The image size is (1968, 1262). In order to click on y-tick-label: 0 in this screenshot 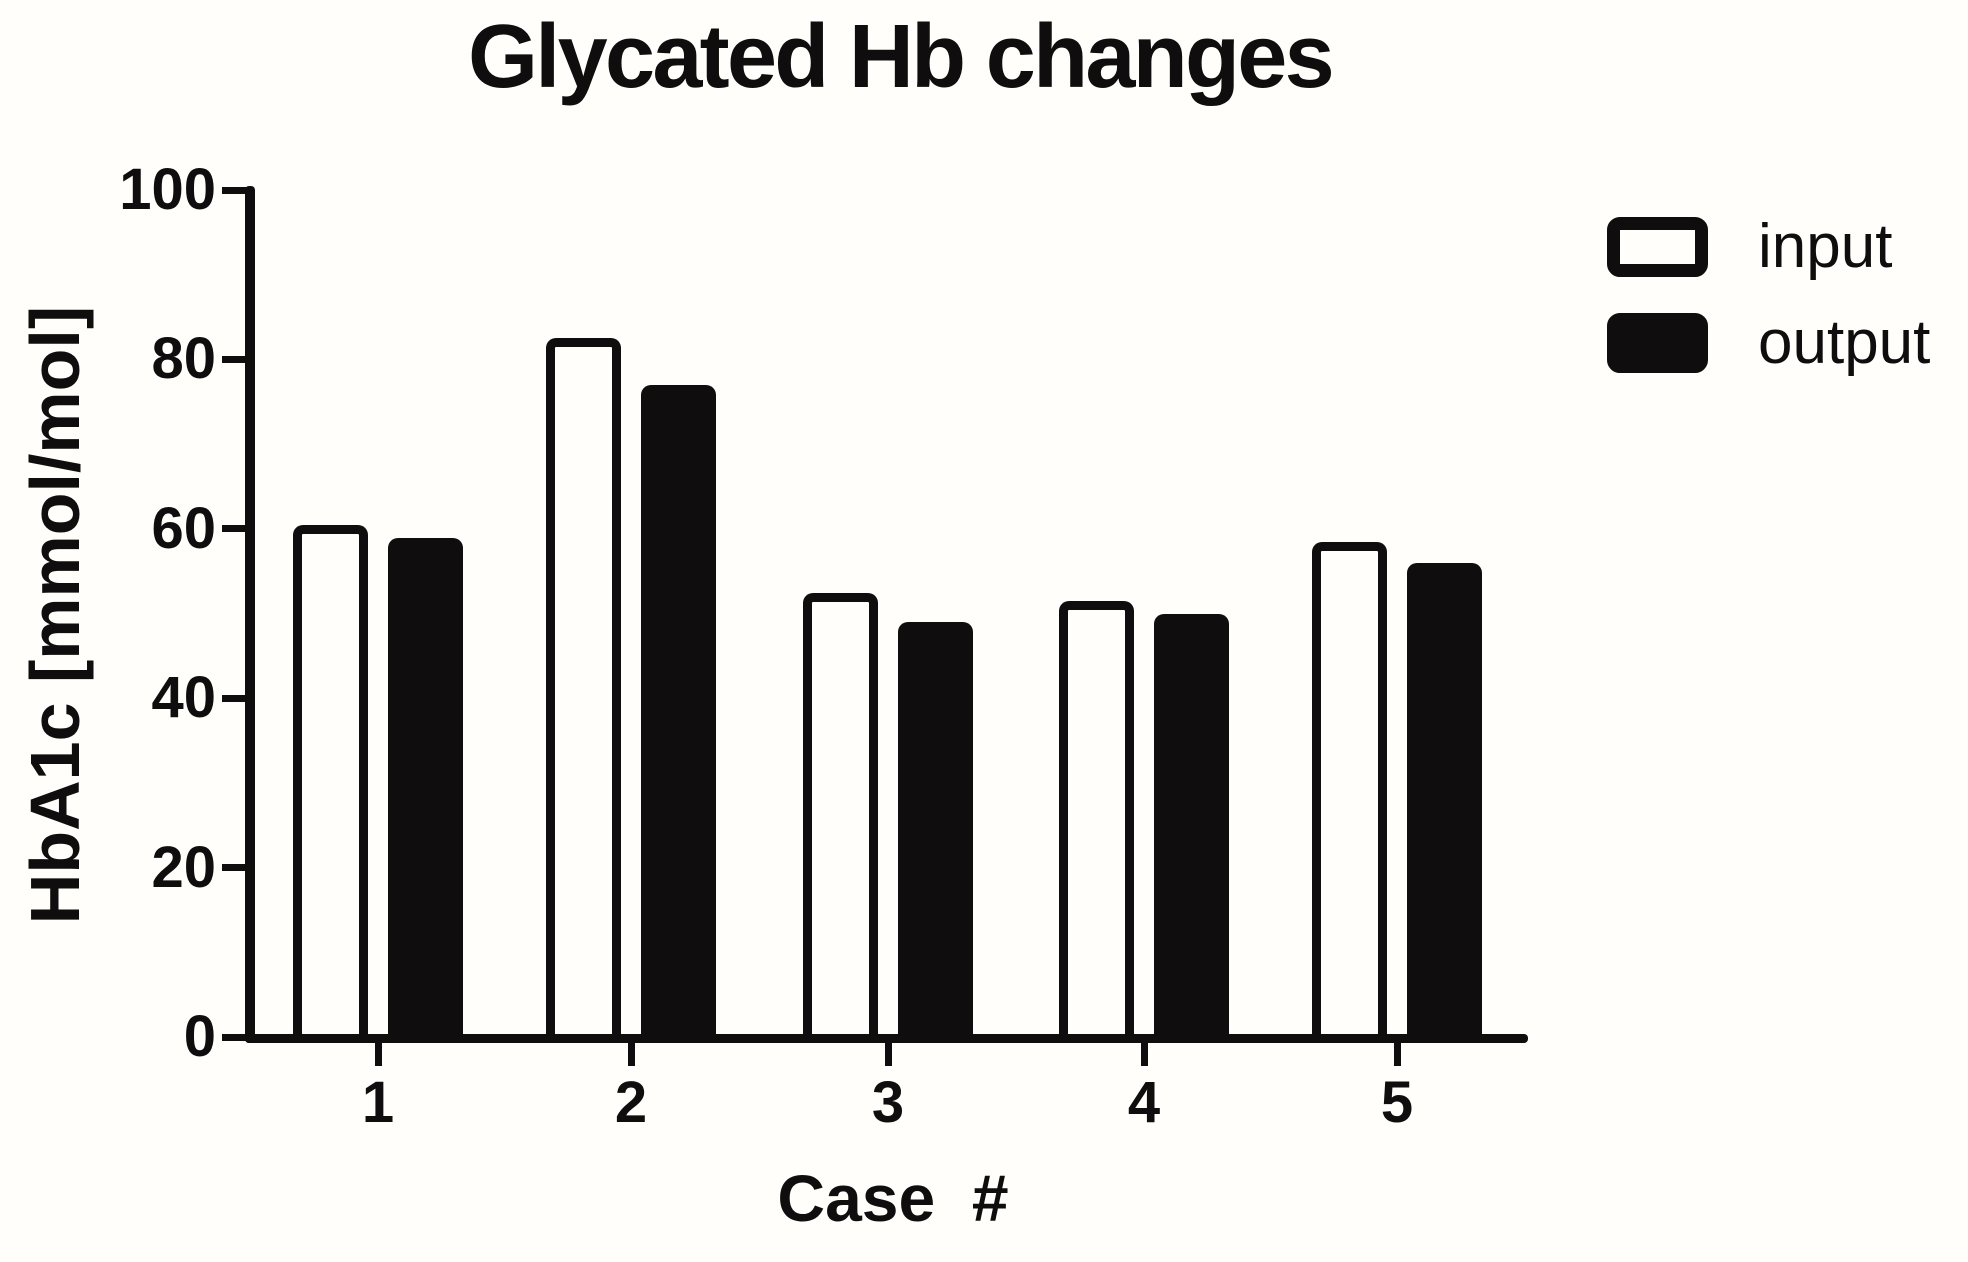, I will do `click(199, 1036)`.